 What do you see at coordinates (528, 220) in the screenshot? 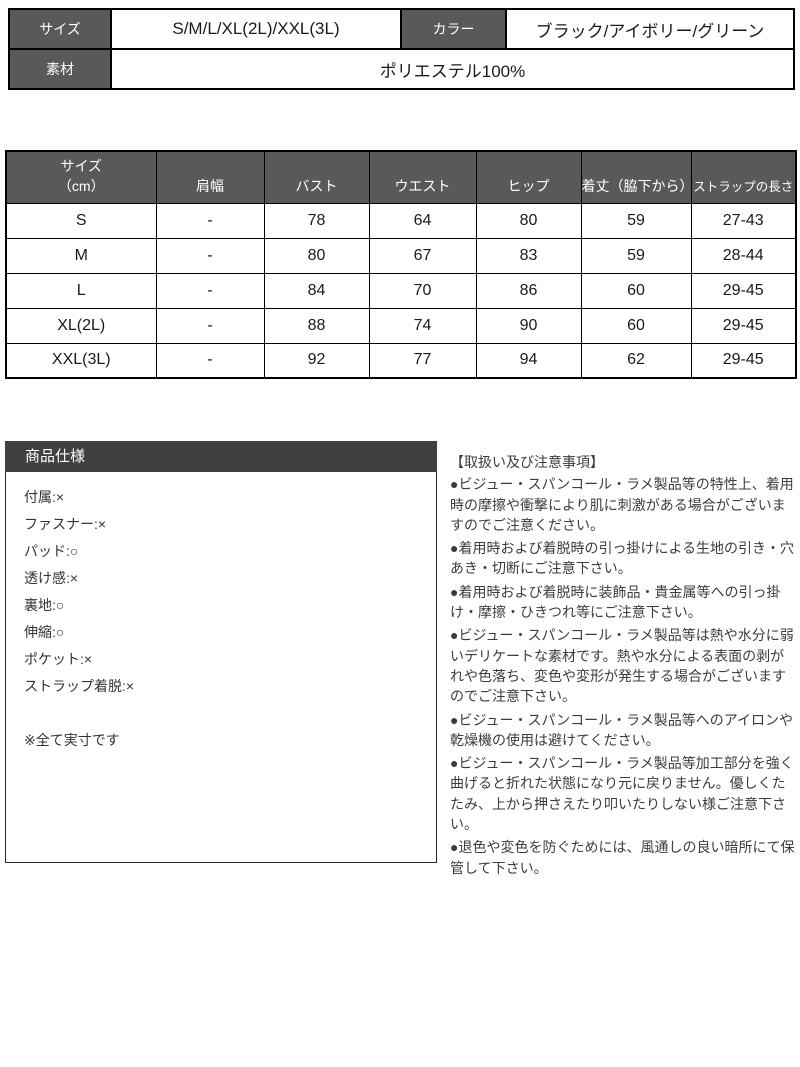
I see `cell-hip: 80` at bounding box center [528, 220].